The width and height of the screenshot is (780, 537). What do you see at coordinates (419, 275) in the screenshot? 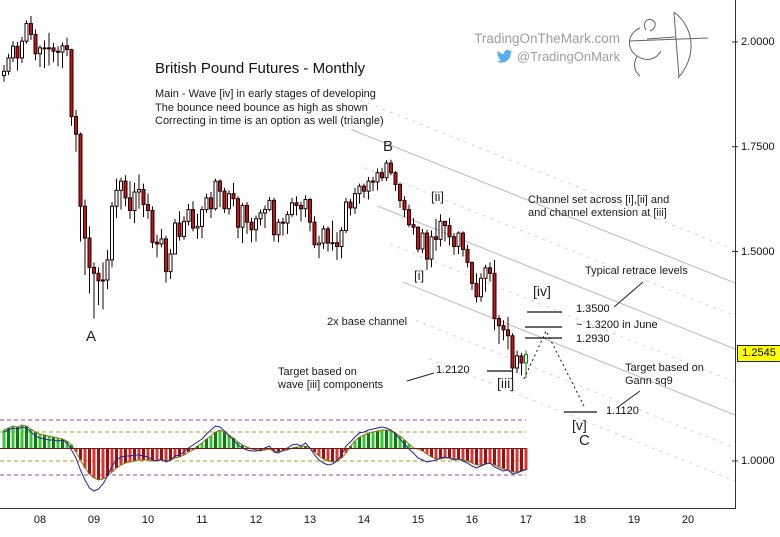
I see `wave-label-i: [i]` at bounding box center [419, 275].